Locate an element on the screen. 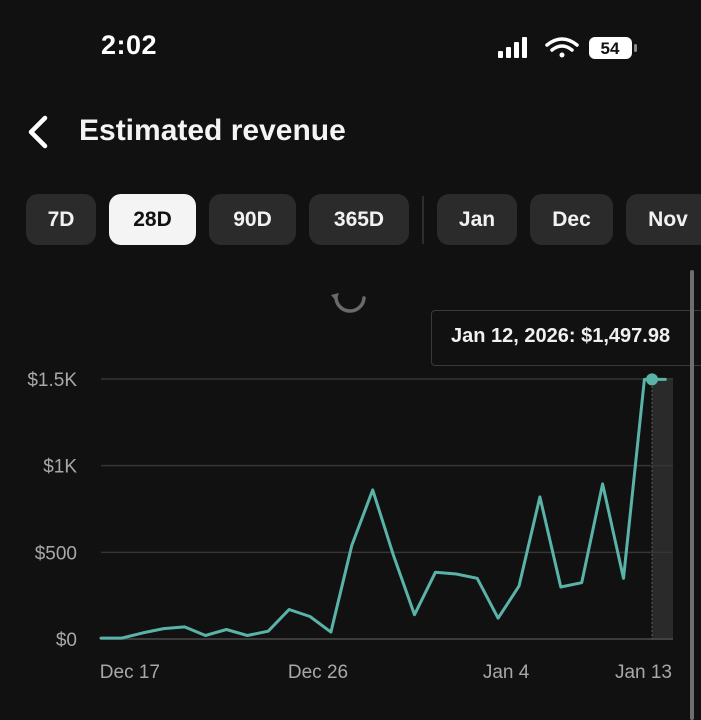 Image resolution: width=701 pixels, height=720 pixels. period-chip-dec: Dec is located at coordinates (571, 219).